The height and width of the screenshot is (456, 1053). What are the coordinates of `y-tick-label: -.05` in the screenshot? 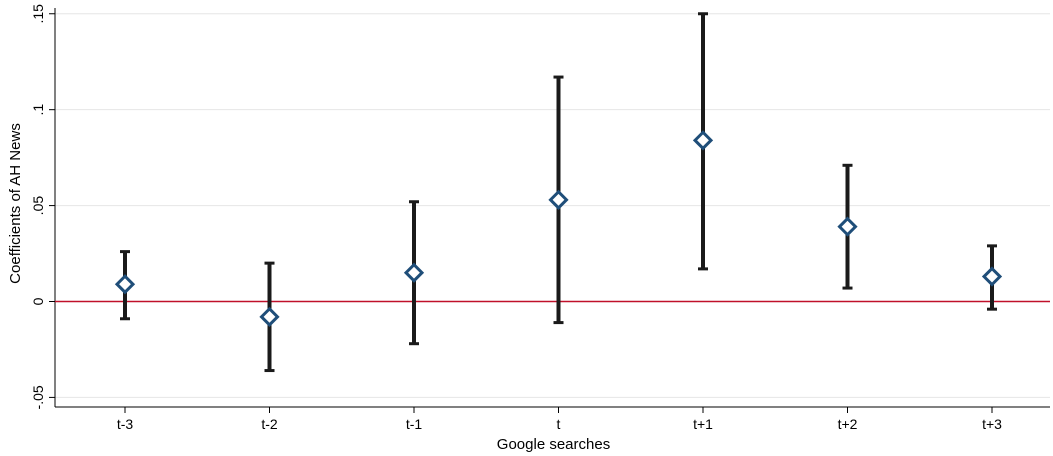 It's located at (38, 397).